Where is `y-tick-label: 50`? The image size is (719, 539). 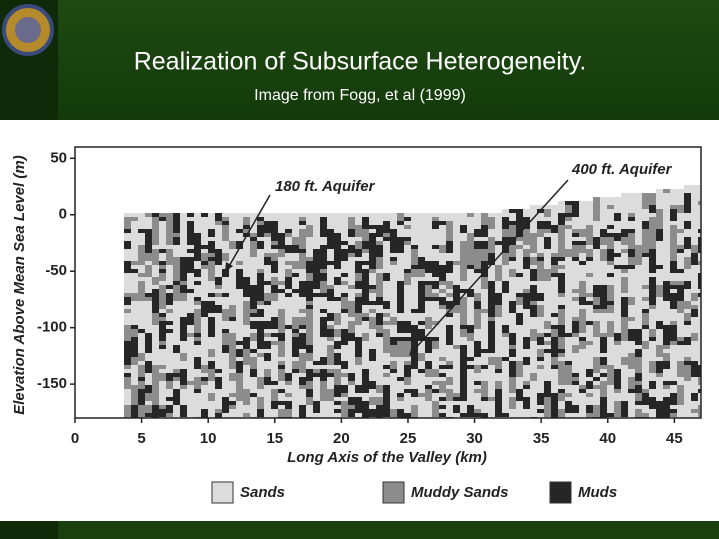
y-tick-label: 50 is located at coordinates (58, 157).